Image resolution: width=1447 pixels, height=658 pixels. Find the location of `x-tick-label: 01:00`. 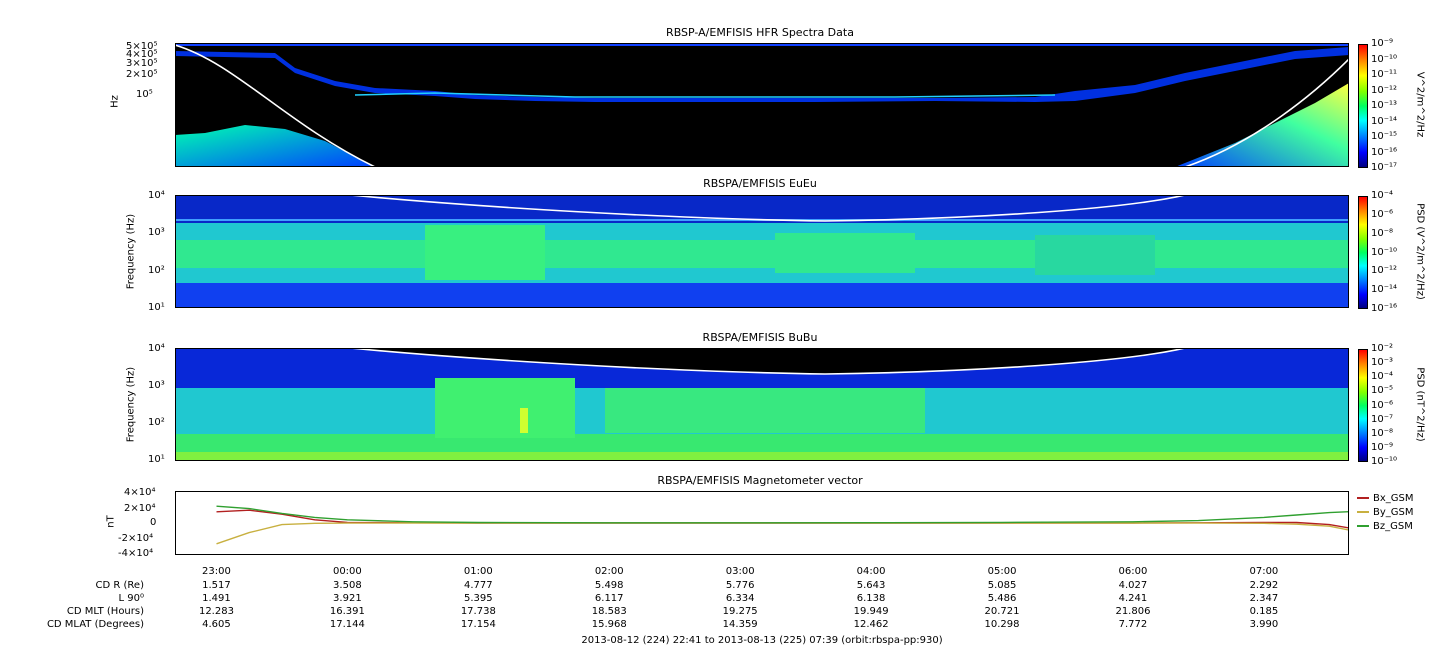

x-tick-label: 01:00 is located at coordinates (478, 571).